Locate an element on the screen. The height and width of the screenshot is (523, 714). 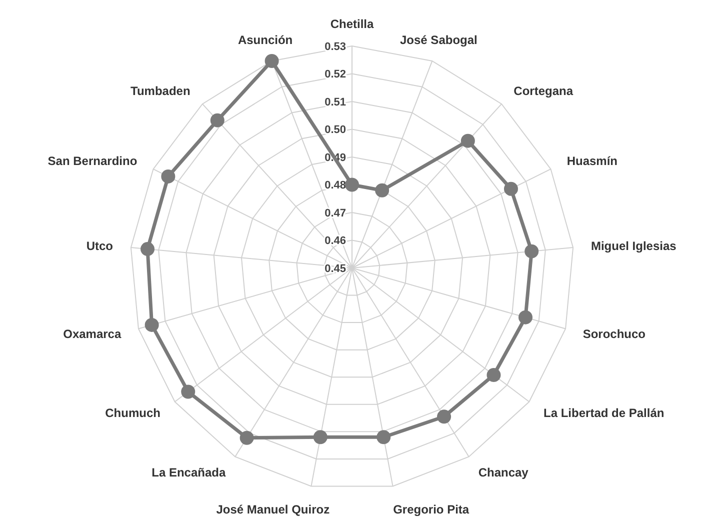
y-tick-label: 0.45 is located at coordinates (335, 268).